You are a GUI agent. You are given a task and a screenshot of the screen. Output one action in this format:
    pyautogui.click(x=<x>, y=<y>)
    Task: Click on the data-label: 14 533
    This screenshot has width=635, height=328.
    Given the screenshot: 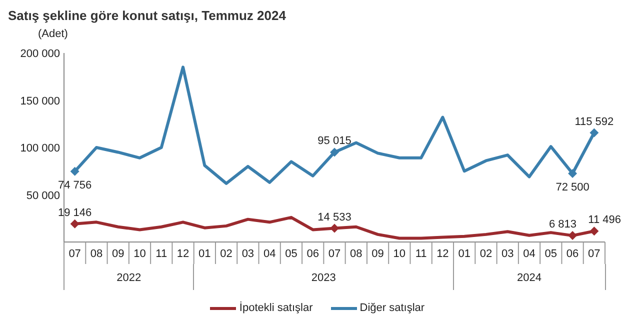 What is the action you would take?
    pyautogui.click(x=335, y=217)
    